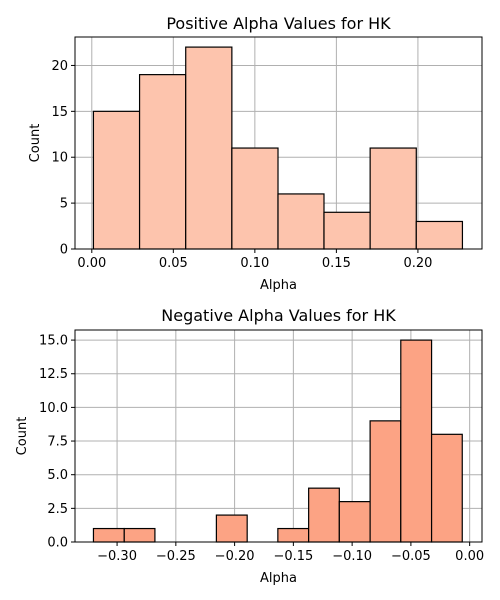  What do you see at coordinates (64, 250) in the screenshot?
I see `y-tick-label: 0` at bounding box center [64, 250].